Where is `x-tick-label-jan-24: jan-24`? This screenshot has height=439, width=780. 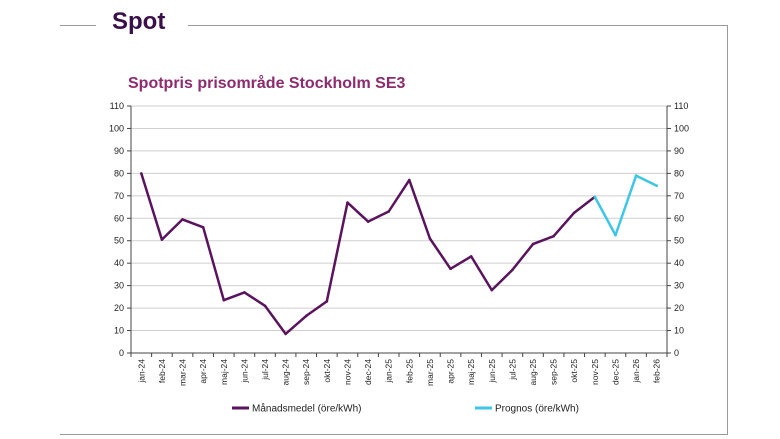 x-tick-label-jan-24: jan-24 is located at coordinates (141, 371).